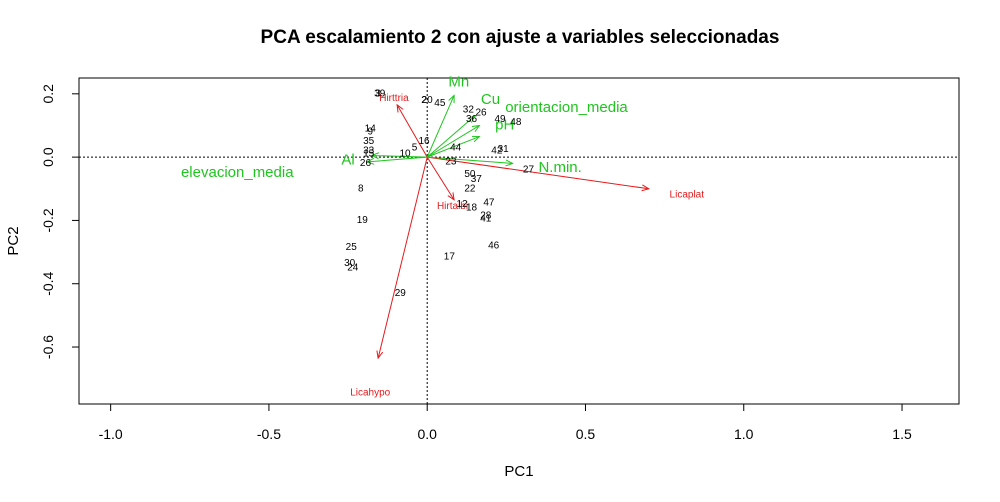 Image resolution: width=1000 pixels, height=502 pixels. I want to click on site-point-label: 29, so click(401, 293).